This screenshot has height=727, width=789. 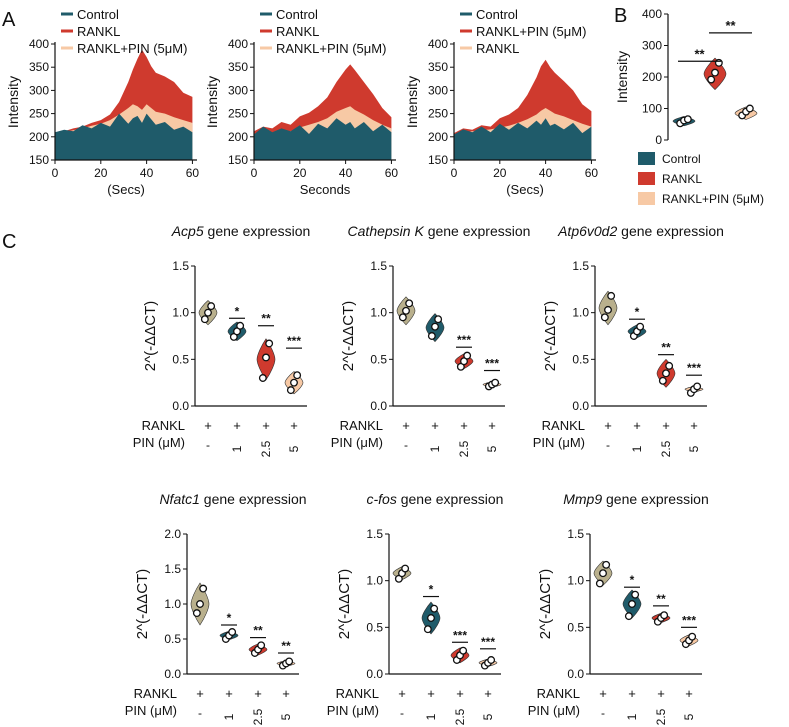 I want to click on x-axis-label: Seconds, so click(x=325, y=189).